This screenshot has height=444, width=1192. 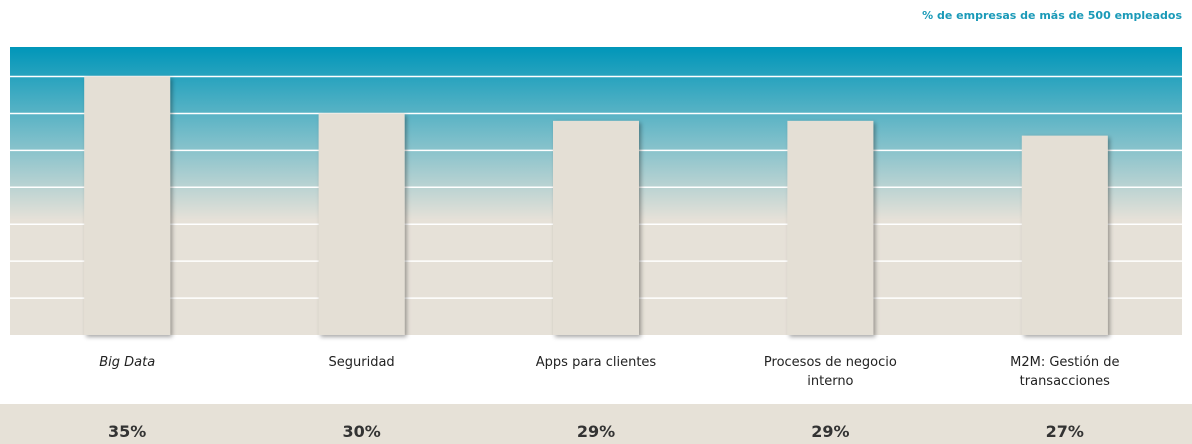 I want to click on chart-subtitle: % de empresas de más de 500 empleados, so click(x=1052, y=15).